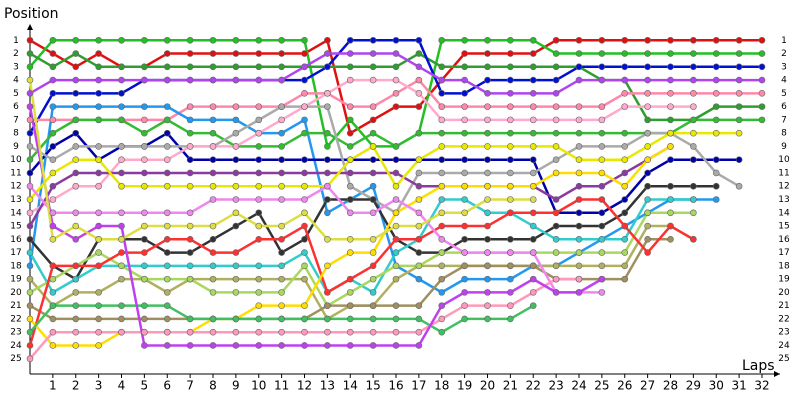  Describe the element at coordinates (16, 160) in the screenshot. I see `y-tick-label: 10` at that location.